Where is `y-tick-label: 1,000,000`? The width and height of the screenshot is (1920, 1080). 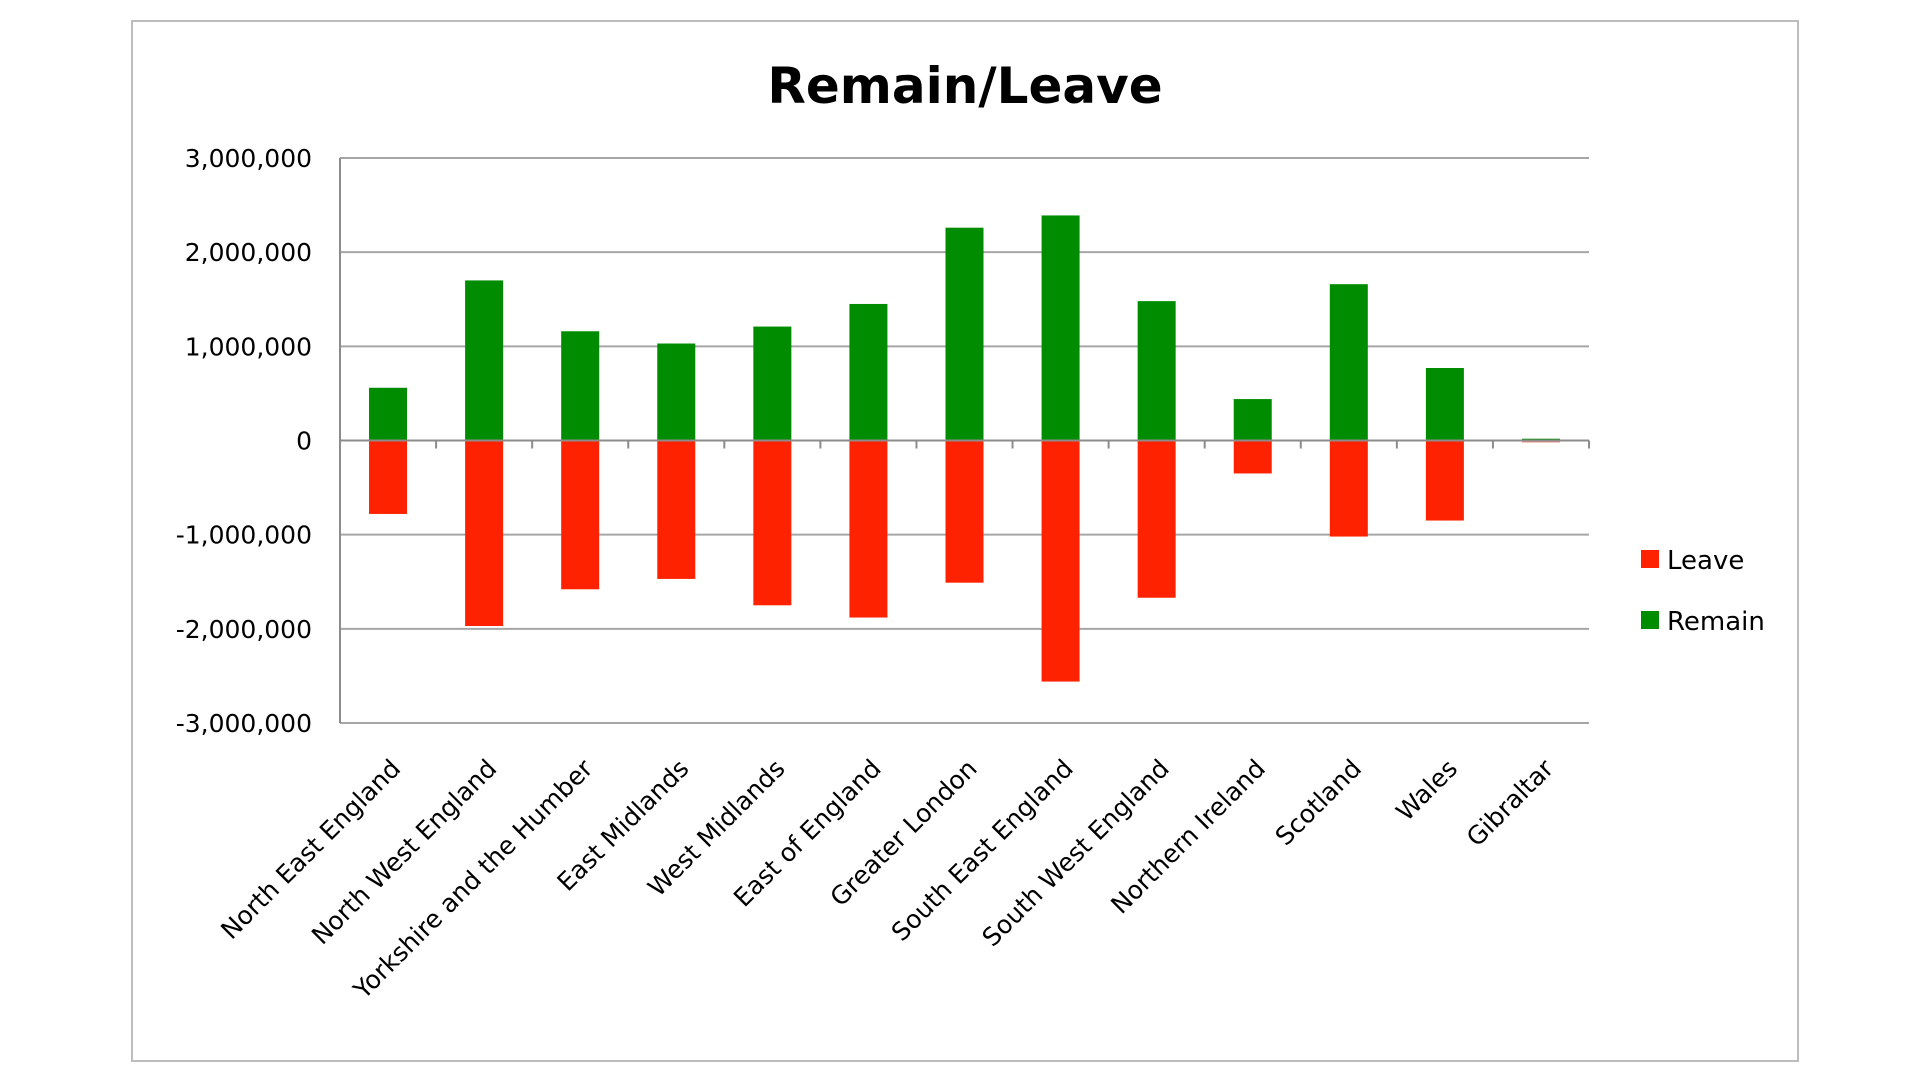
y-tick-label: 1,000,000 is located at coordinates (248, 346).